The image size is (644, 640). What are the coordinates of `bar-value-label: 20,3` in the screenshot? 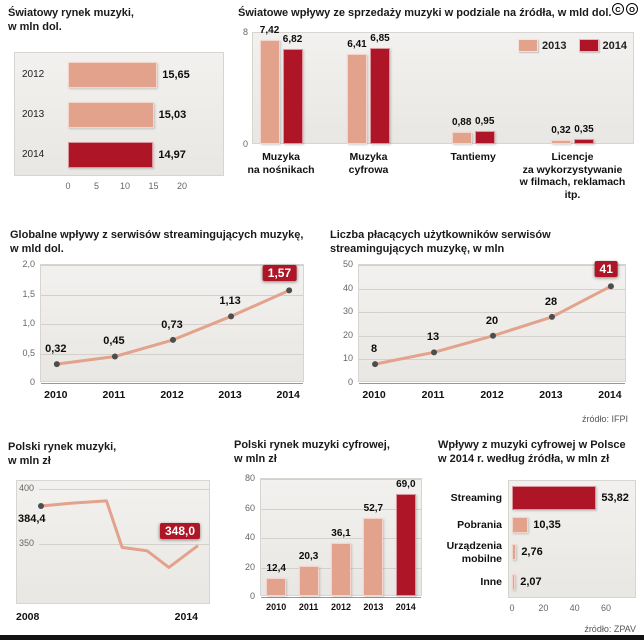 It's located at (308, 557).